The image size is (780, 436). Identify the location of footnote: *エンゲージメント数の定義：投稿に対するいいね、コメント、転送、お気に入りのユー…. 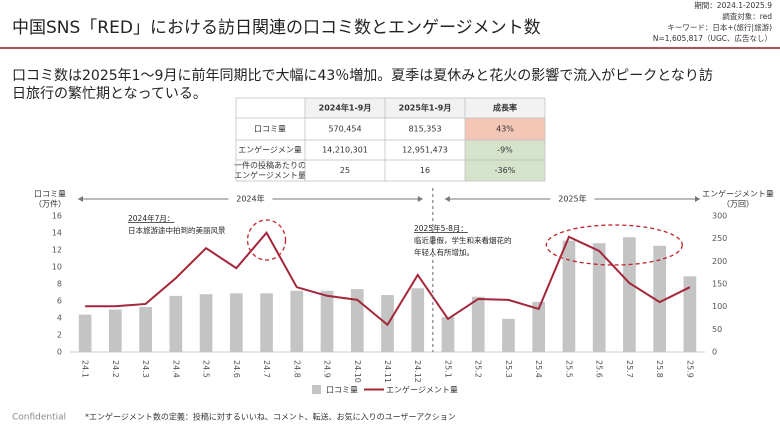
(270, 417).